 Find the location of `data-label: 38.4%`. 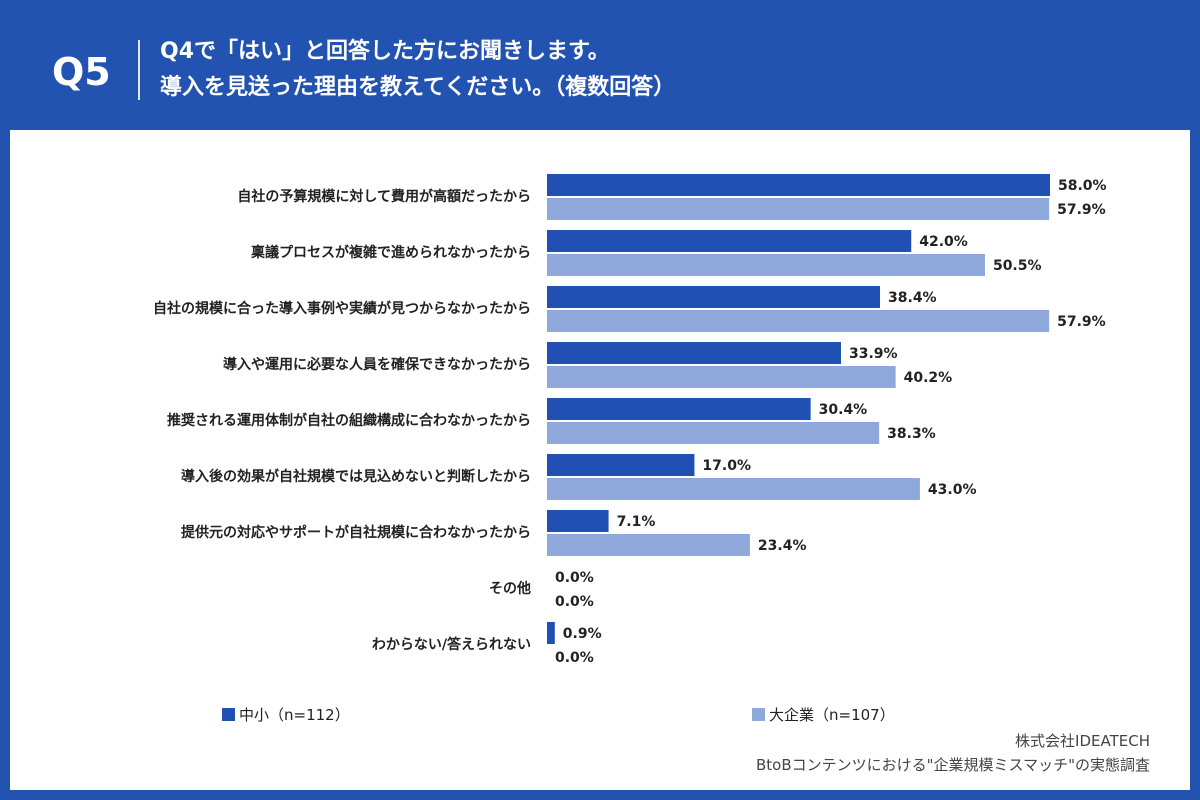

data-label: 38.4% is located at coordinates (912, 298).